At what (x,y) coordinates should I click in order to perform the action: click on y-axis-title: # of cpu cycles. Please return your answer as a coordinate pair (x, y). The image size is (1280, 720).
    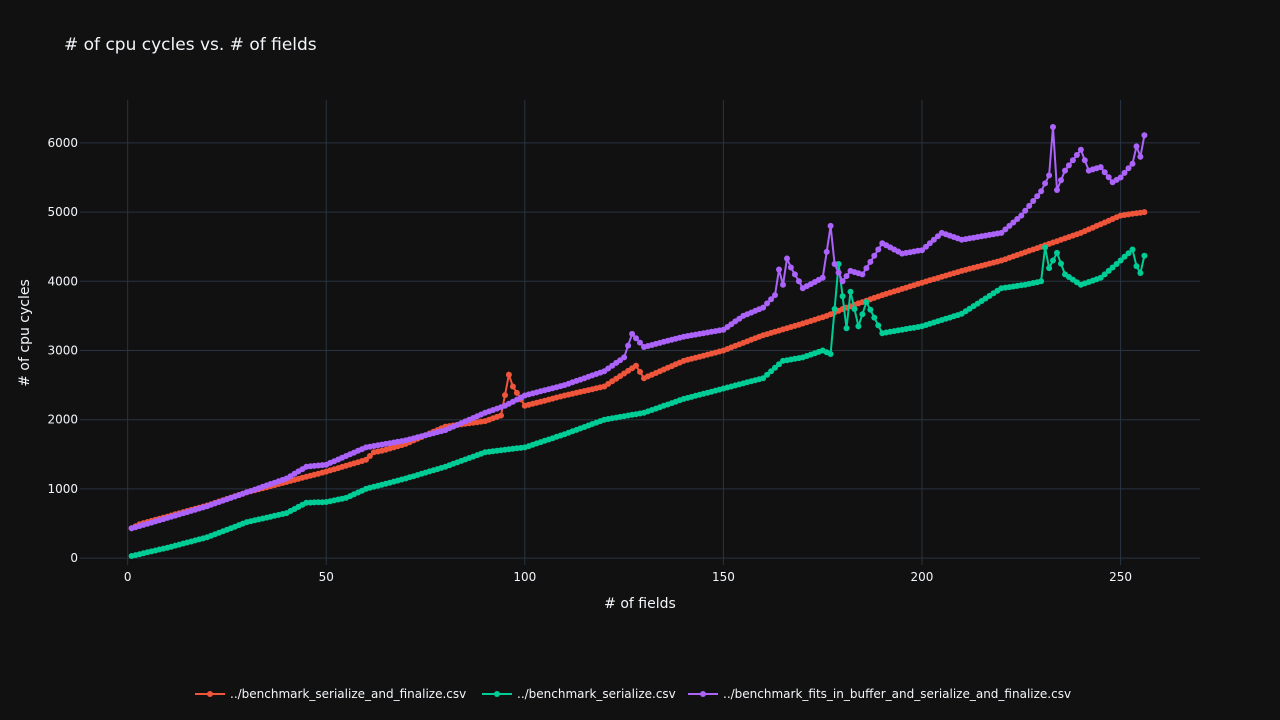
    Looking at the image, I should click on (25, 333).